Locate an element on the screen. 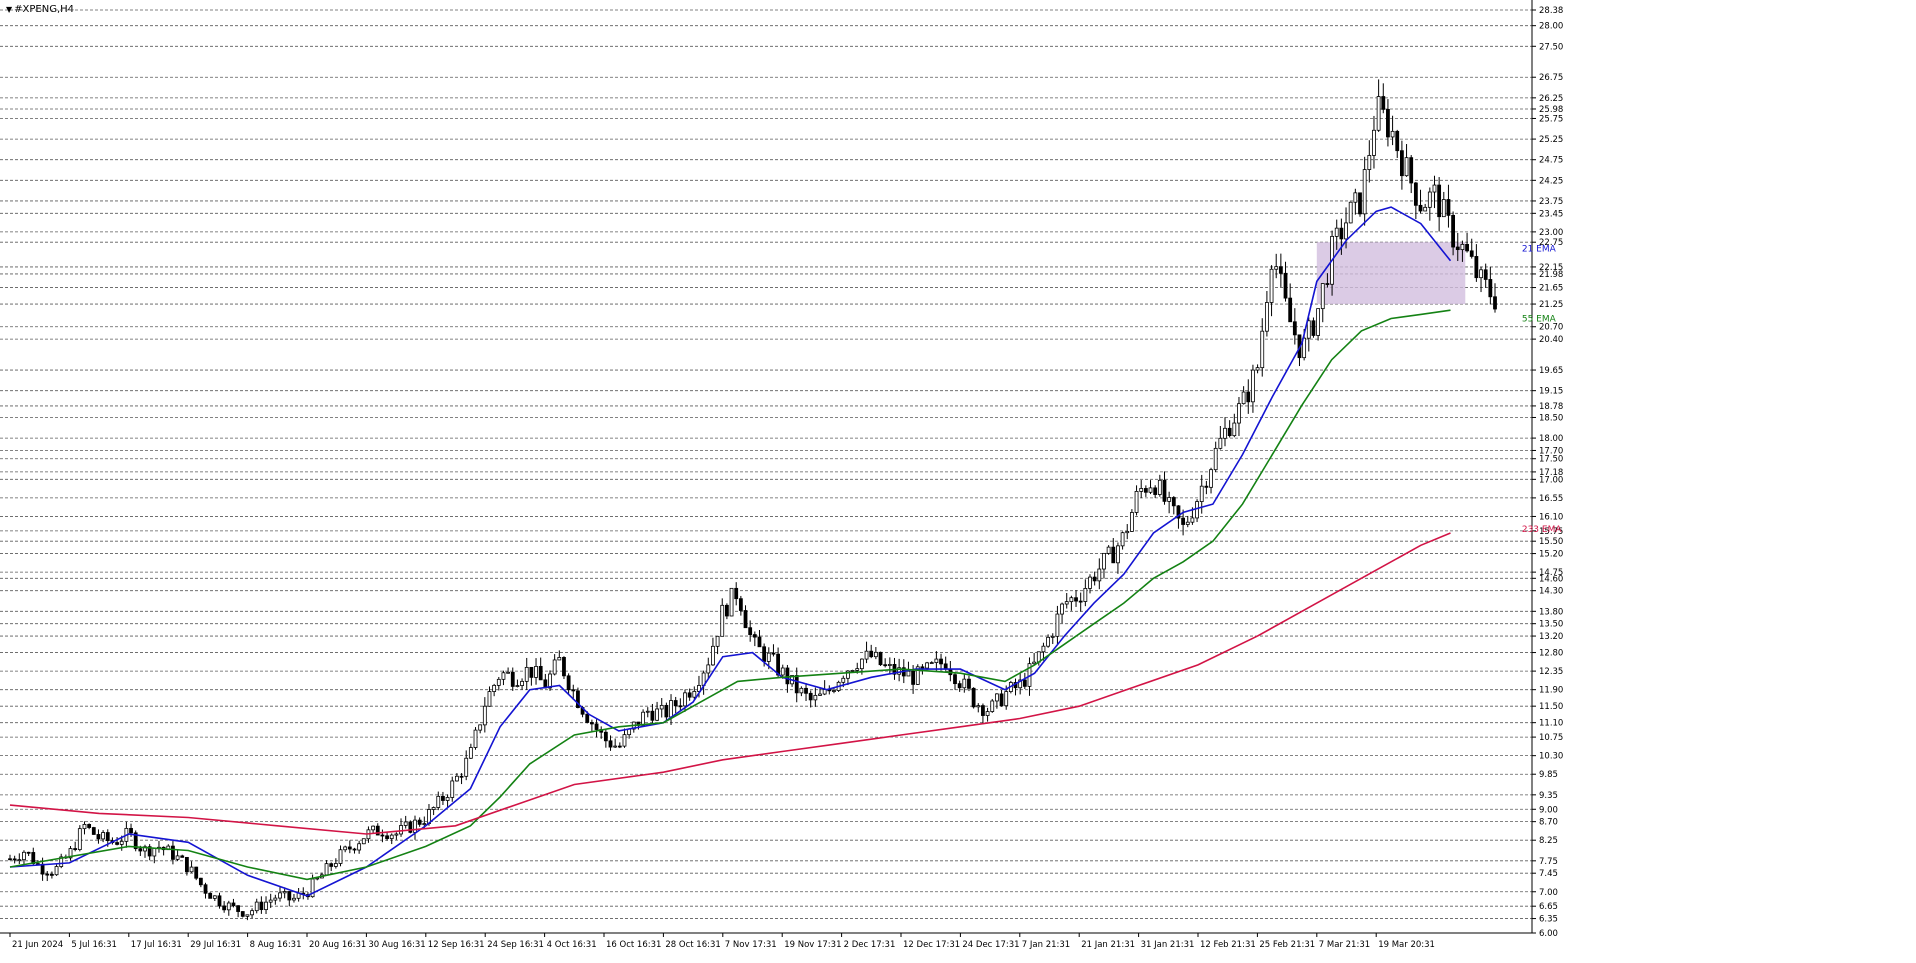  time-tick-label: 30 Aug 16:31 is located at coordinates (396, 945).